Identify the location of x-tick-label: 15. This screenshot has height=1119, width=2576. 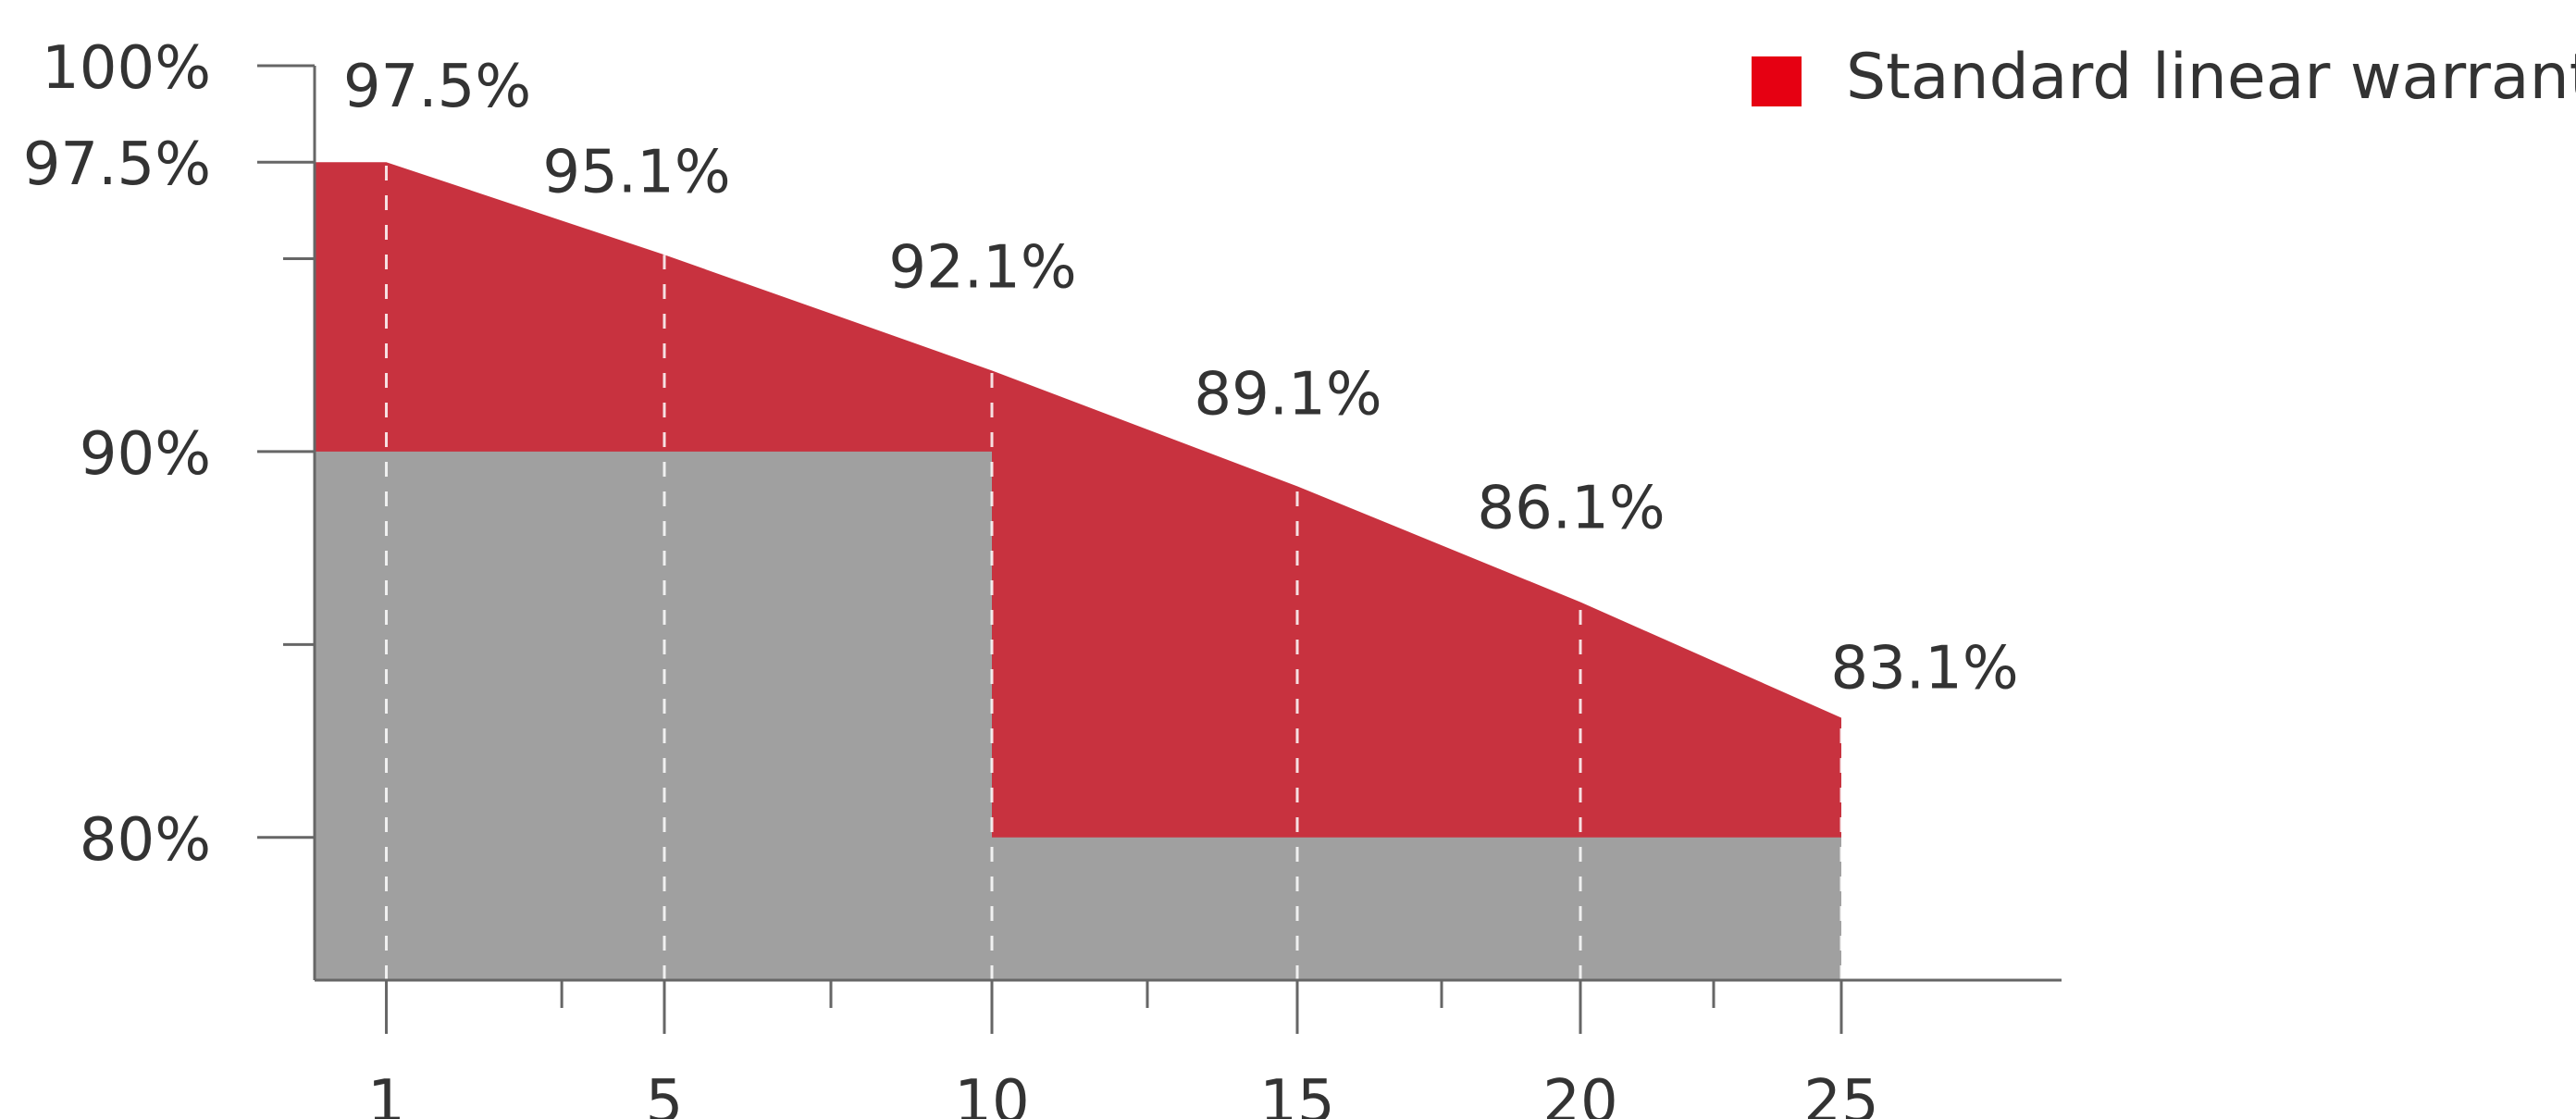
(1297, 1093).